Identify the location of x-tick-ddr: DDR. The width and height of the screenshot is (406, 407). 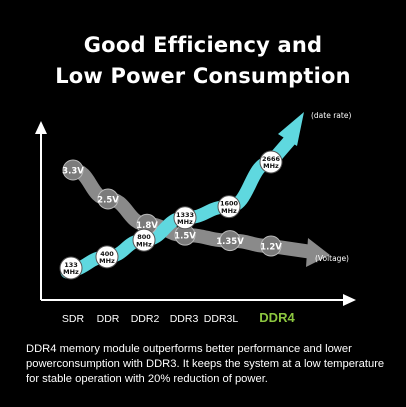
(108, 319).